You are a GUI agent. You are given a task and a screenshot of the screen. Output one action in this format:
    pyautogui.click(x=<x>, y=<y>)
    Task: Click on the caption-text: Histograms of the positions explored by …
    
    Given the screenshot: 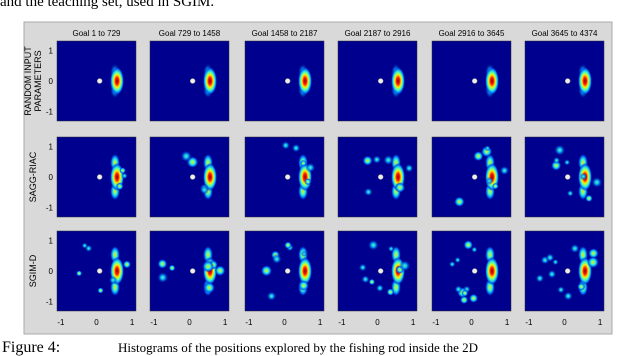 What is the action you would take?
    pyautogui.click(x=298, y=347)
    